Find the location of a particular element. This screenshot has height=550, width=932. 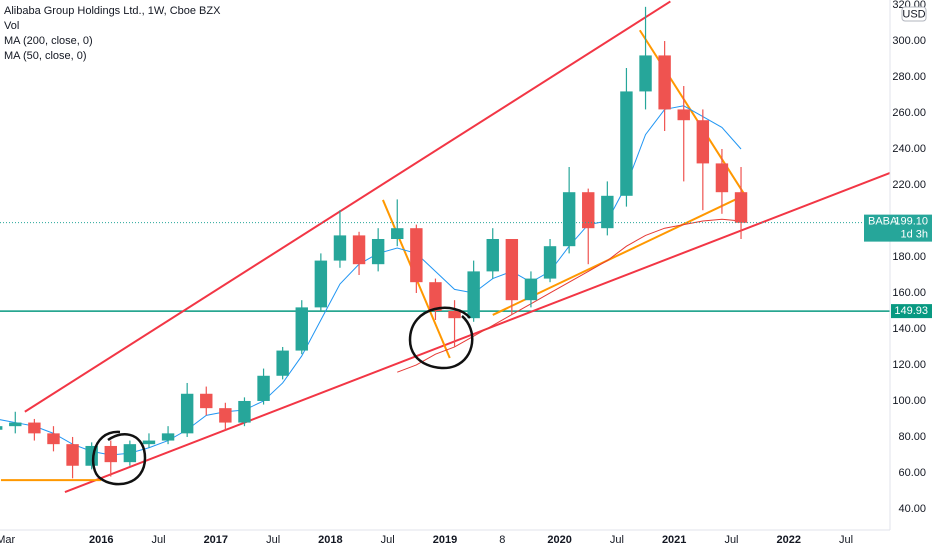

level-tag is located at coordinates (911, 311).